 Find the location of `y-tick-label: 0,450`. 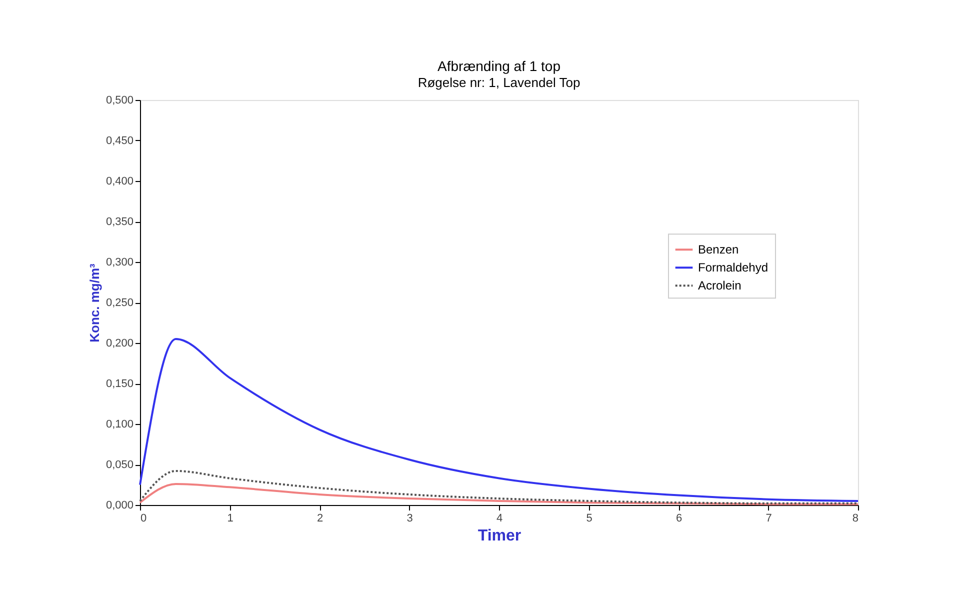

y-tick-label: 0,450 is located at coordinates (120, 141).